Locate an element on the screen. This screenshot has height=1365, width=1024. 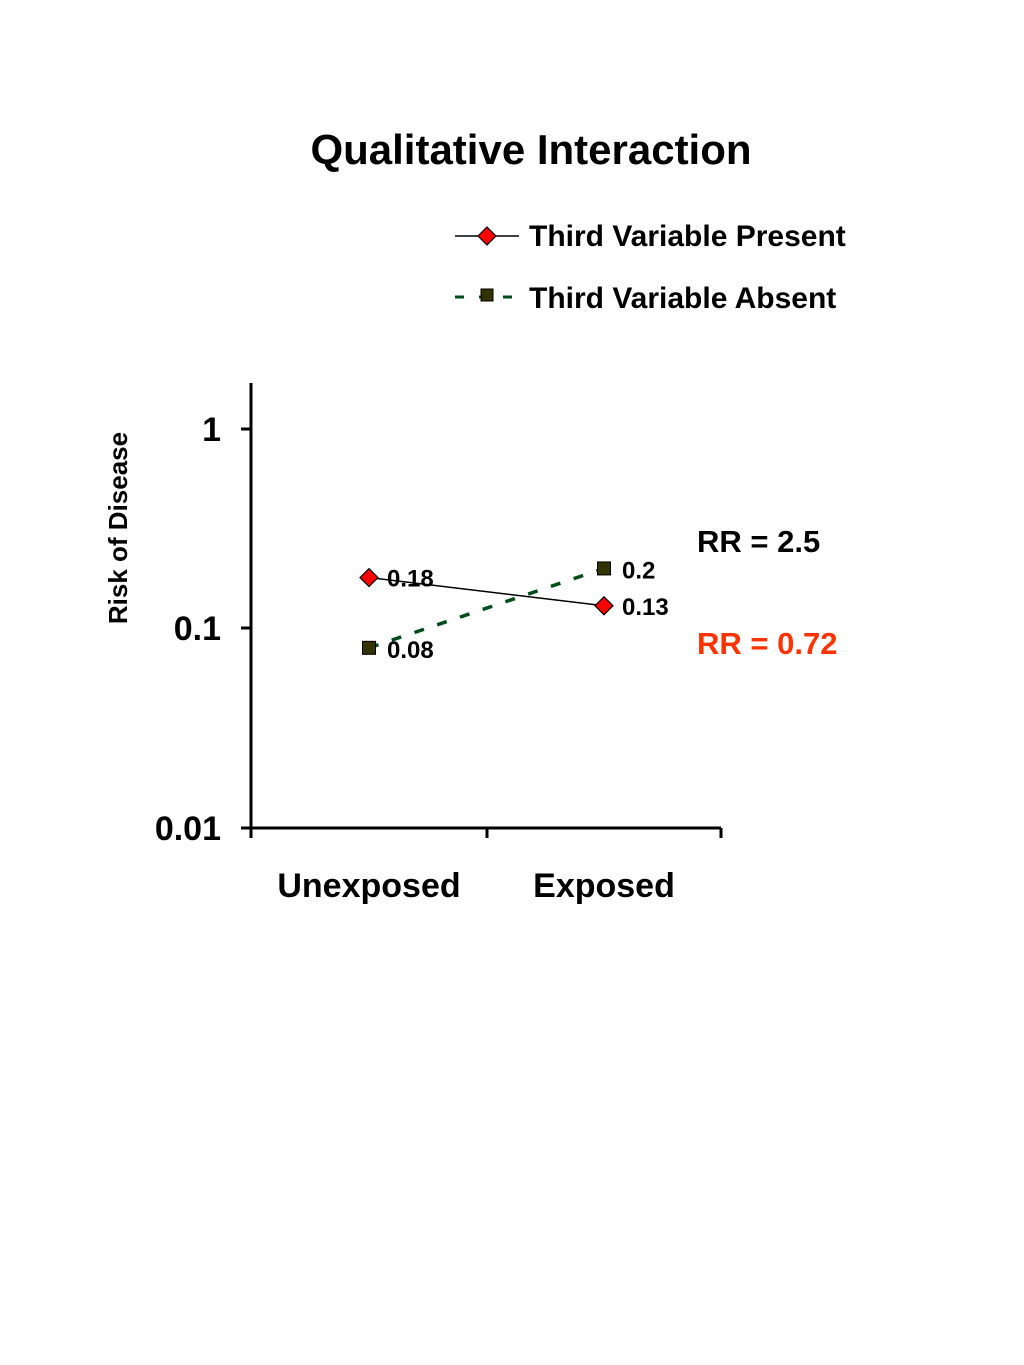
series-absent-point-exposed is located at coordinates (604, 568).